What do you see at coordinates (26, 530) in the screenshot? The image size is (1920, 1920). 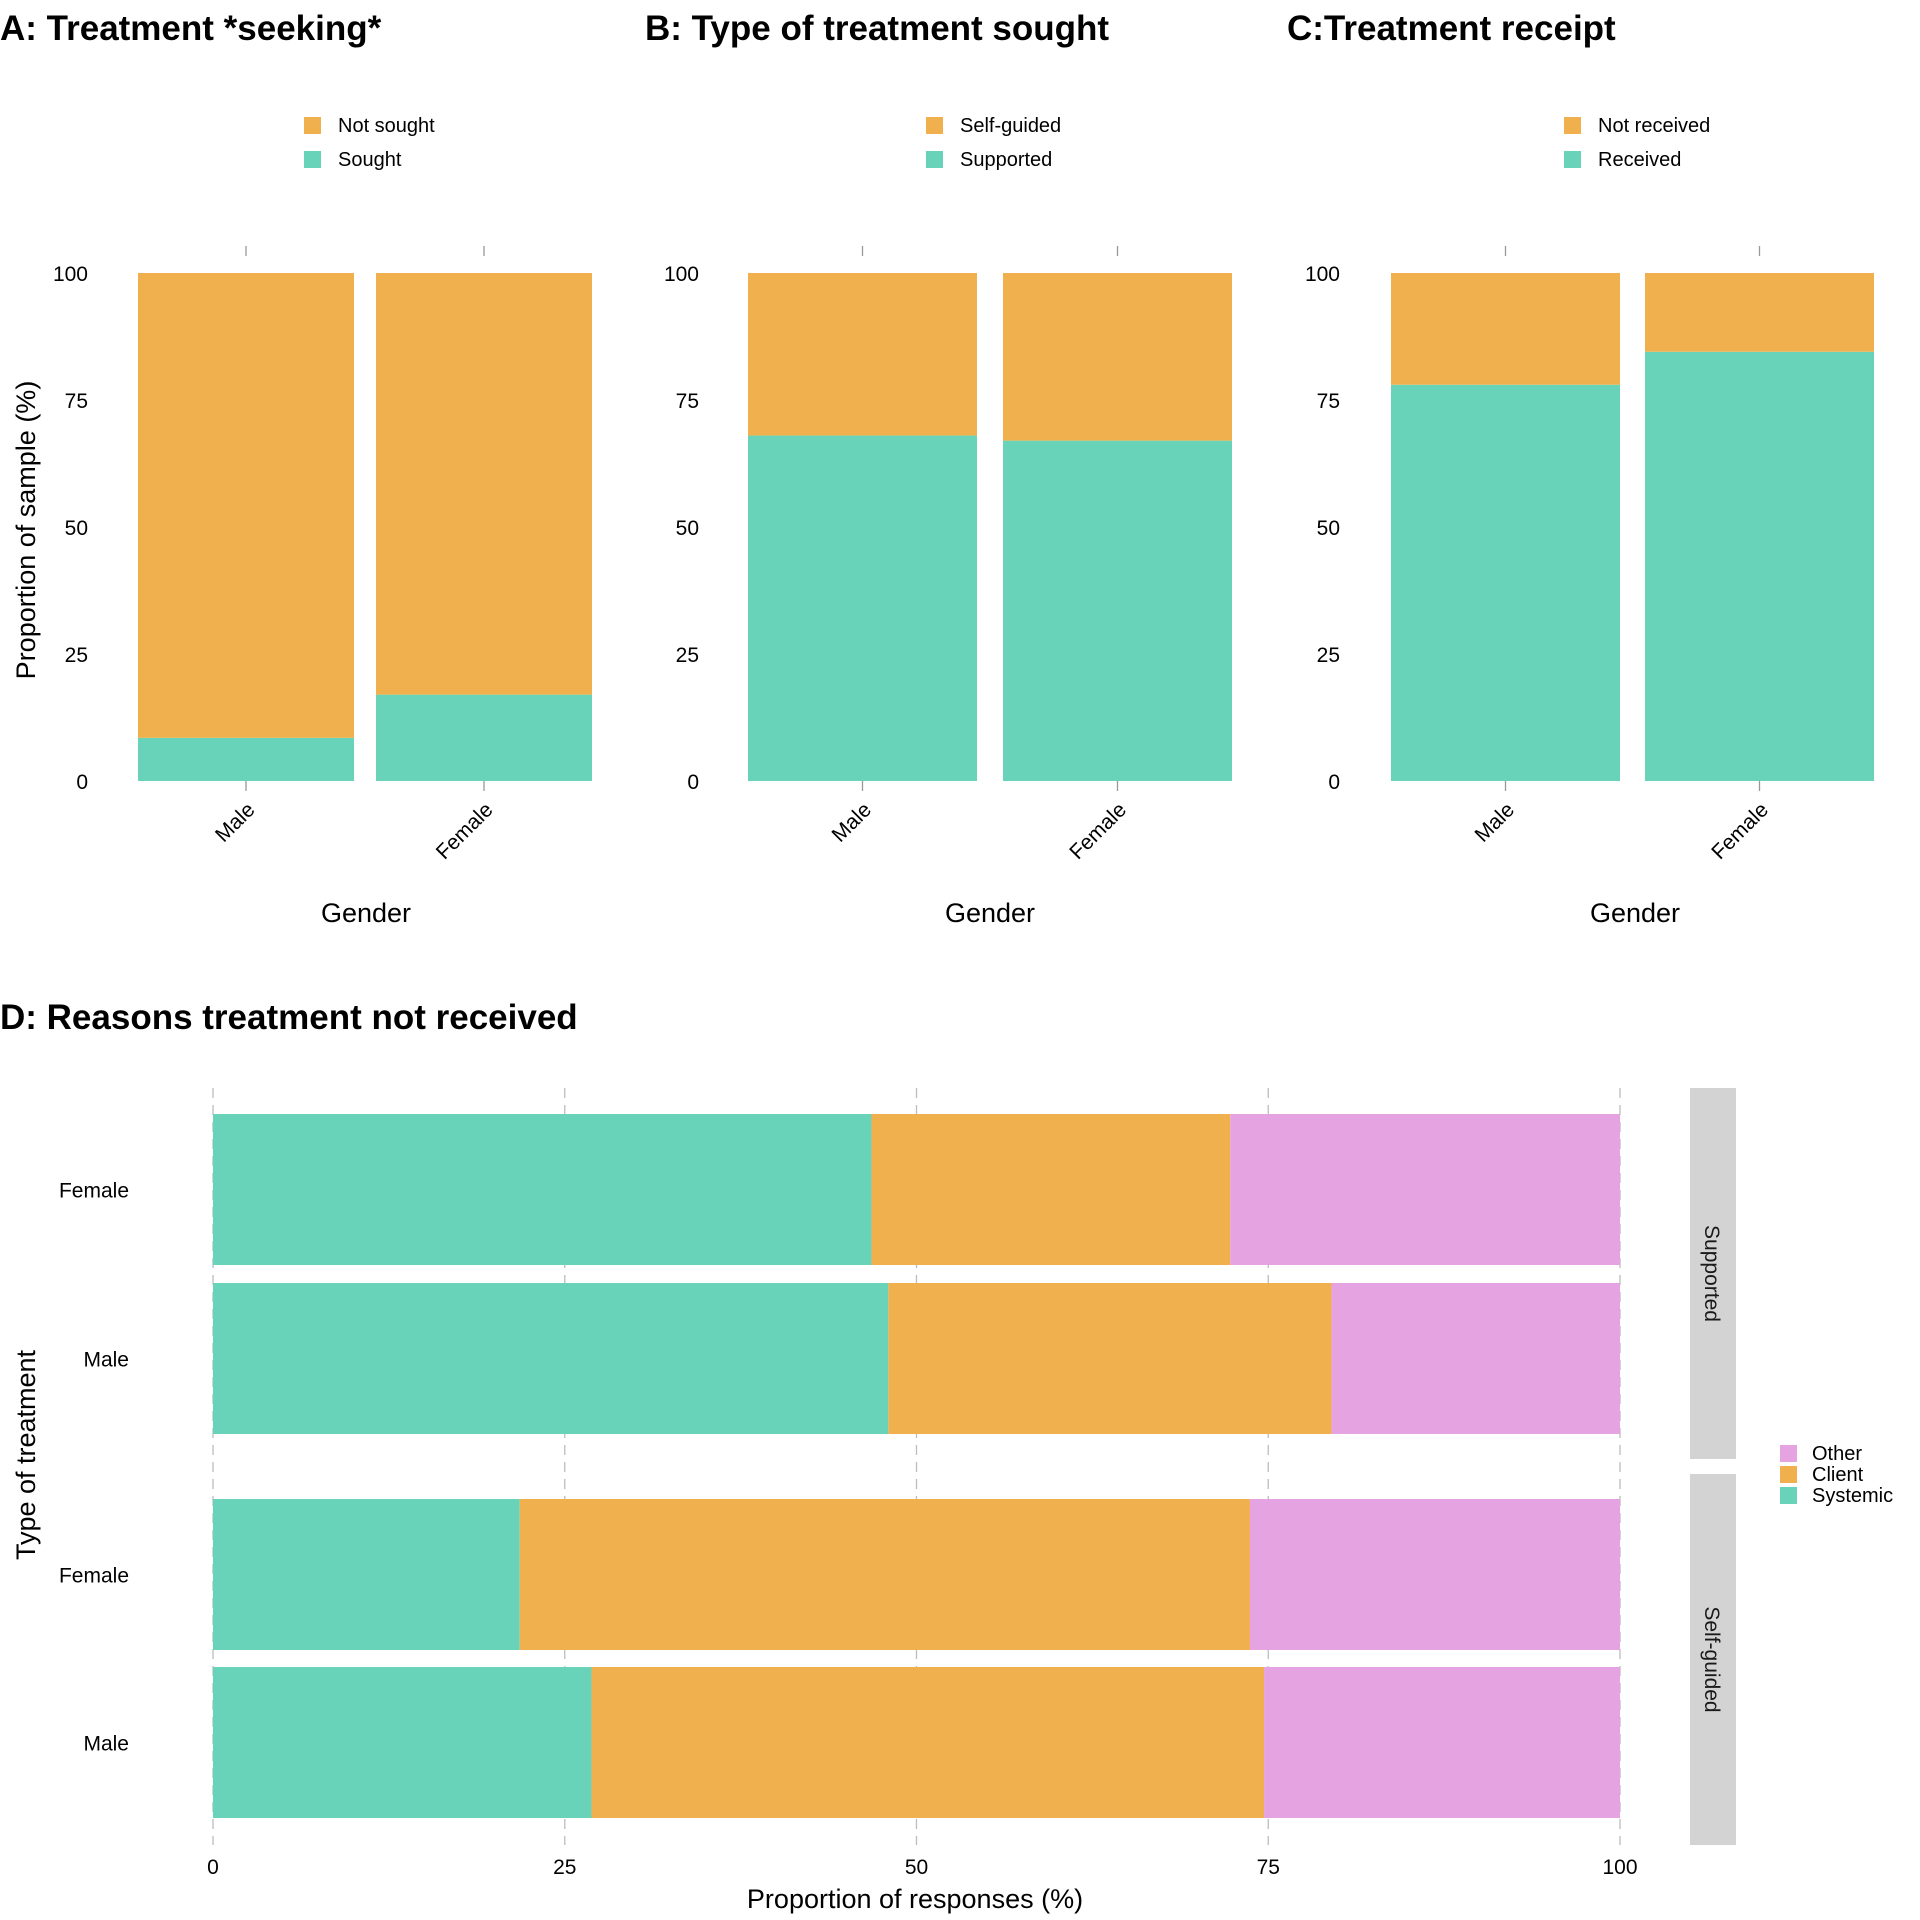 I see `panel-a-y-axis-label: Proportion of sample (%)` at bounding box center [26, 530].